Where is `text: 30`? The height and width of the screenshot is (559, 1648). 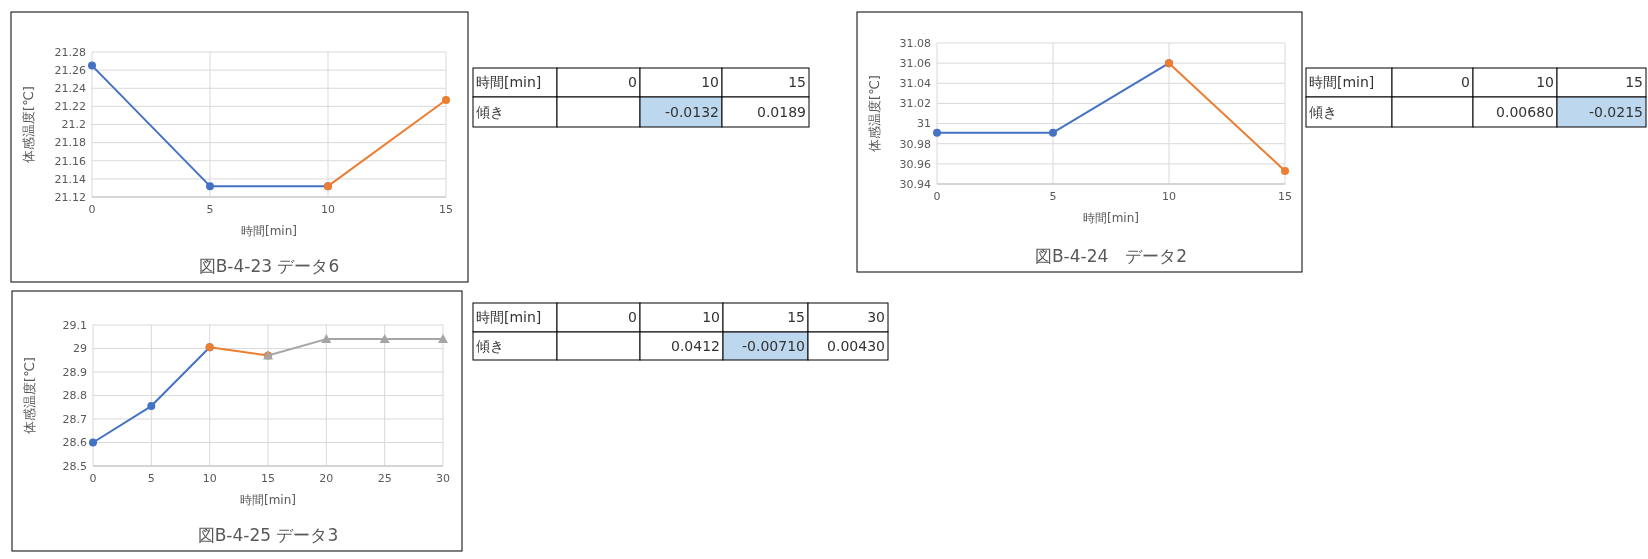
text: 30 is located at coordinates (876, 317).